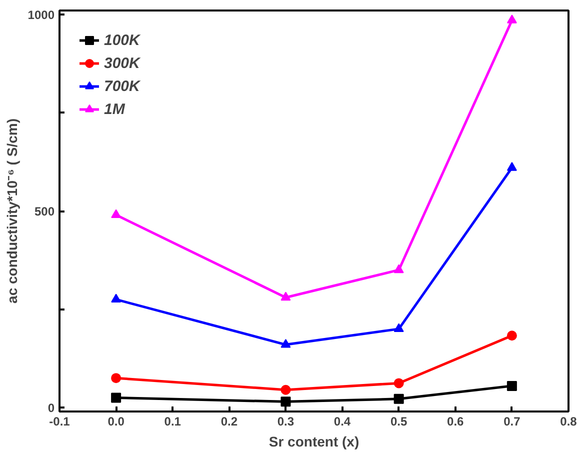  What do you see at coordinates (342, 421) in the screenshot?
I see `x-tick-label: 0.4` at bounding box center [342, 421].